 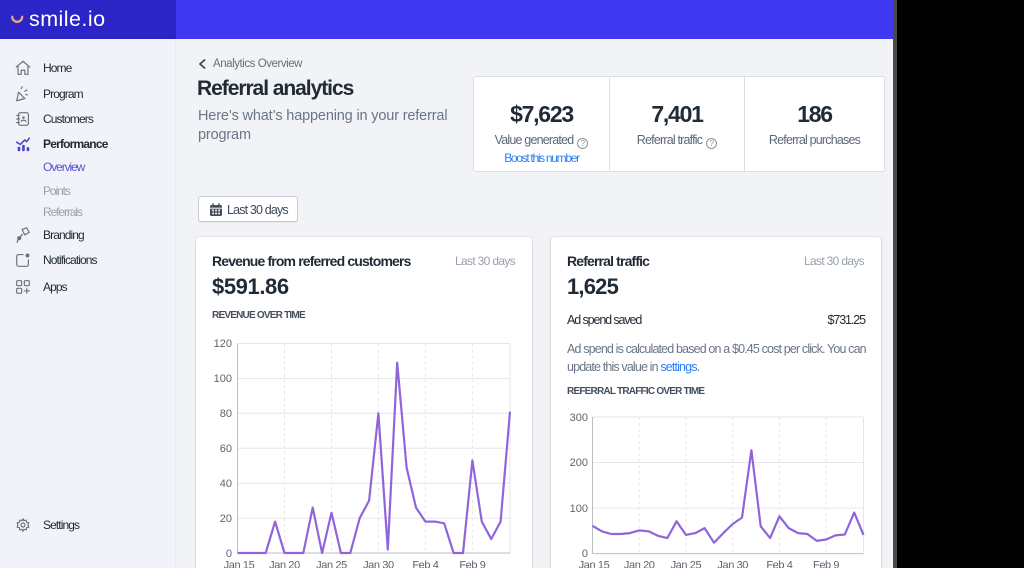 What do you see at coordinates (226, 449) in the screenshot?
I see `svg-text: 60` at bounding box center [226, 449].